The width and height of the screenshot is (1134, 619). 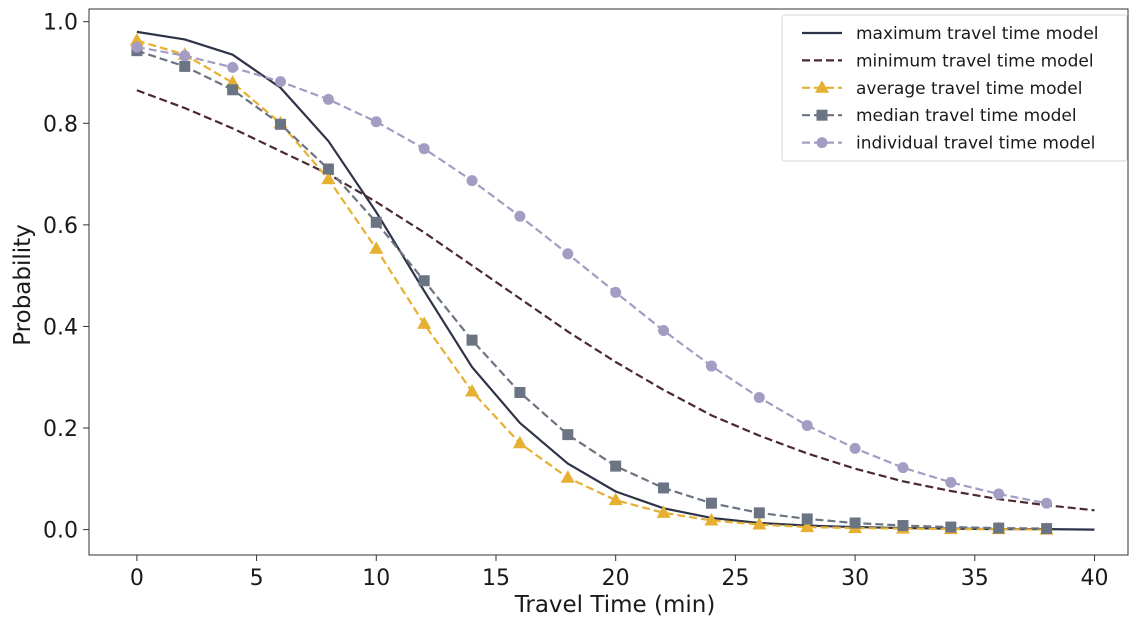 I want to click on x-tick-label: 15, so click(x=496, y=578).